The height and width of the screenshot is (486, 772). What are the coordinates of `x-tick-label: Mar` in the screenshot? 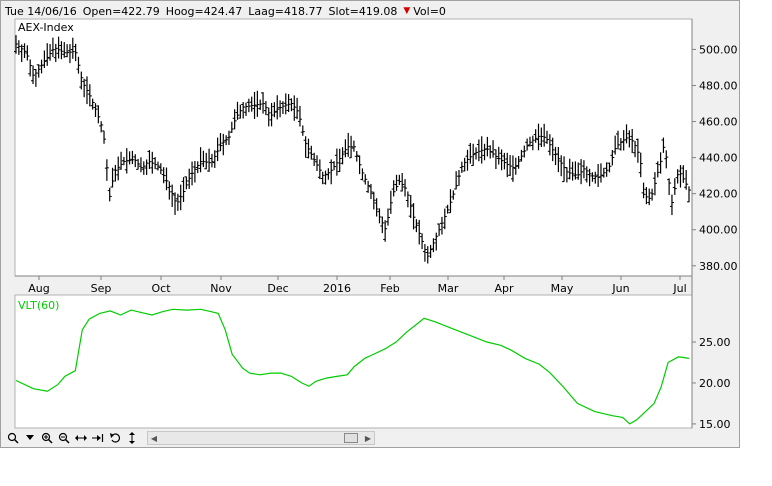 It's located at (448, 288).